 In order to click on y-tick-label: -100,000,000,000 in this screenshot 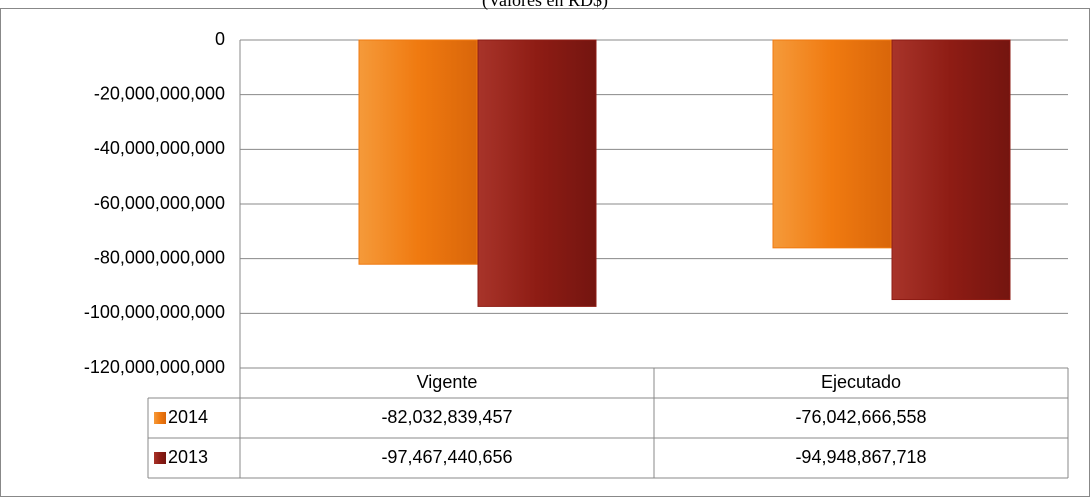, I will do `click(154, 312)`.